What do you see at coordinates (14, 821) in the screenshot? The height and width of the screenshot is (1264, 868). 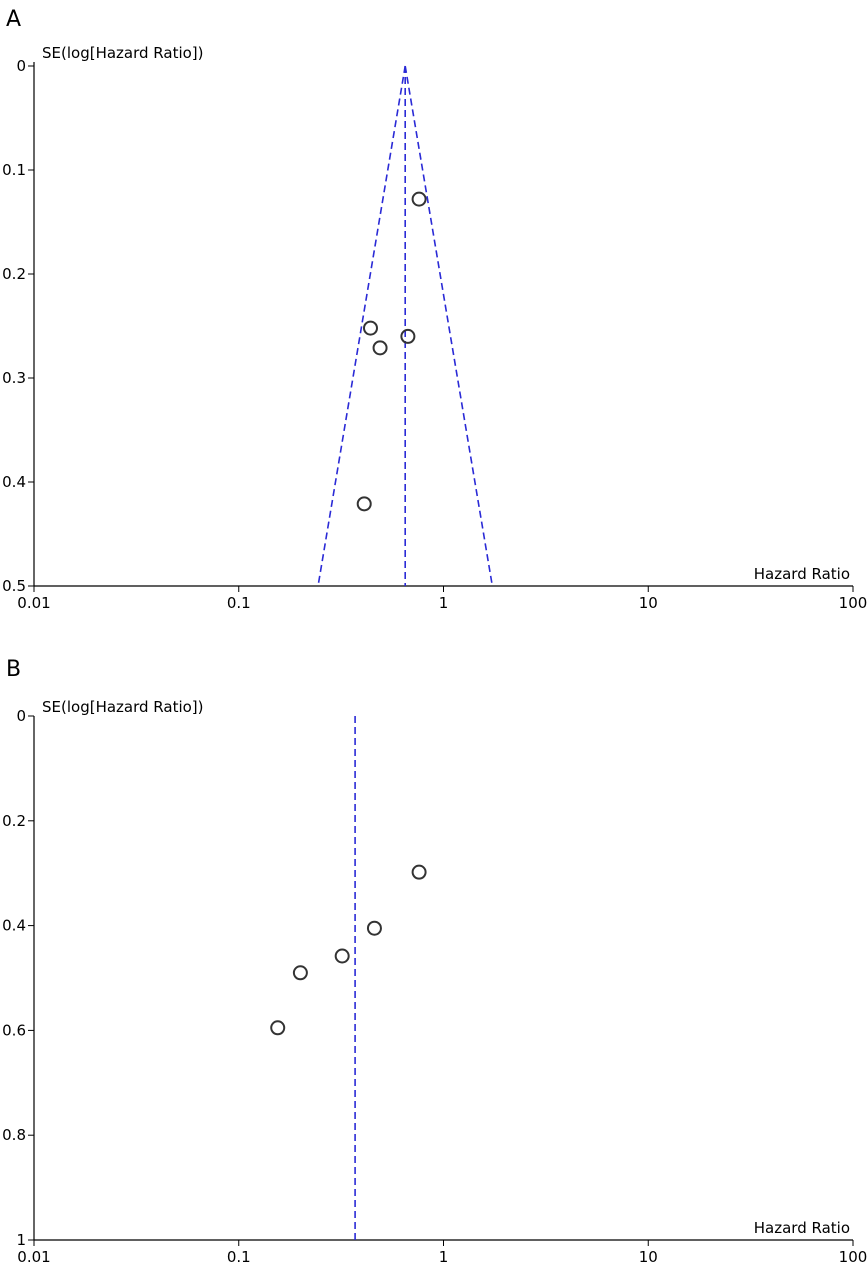 I see `y-tick-label-b: 0.2` at bounding box center [14, 821].